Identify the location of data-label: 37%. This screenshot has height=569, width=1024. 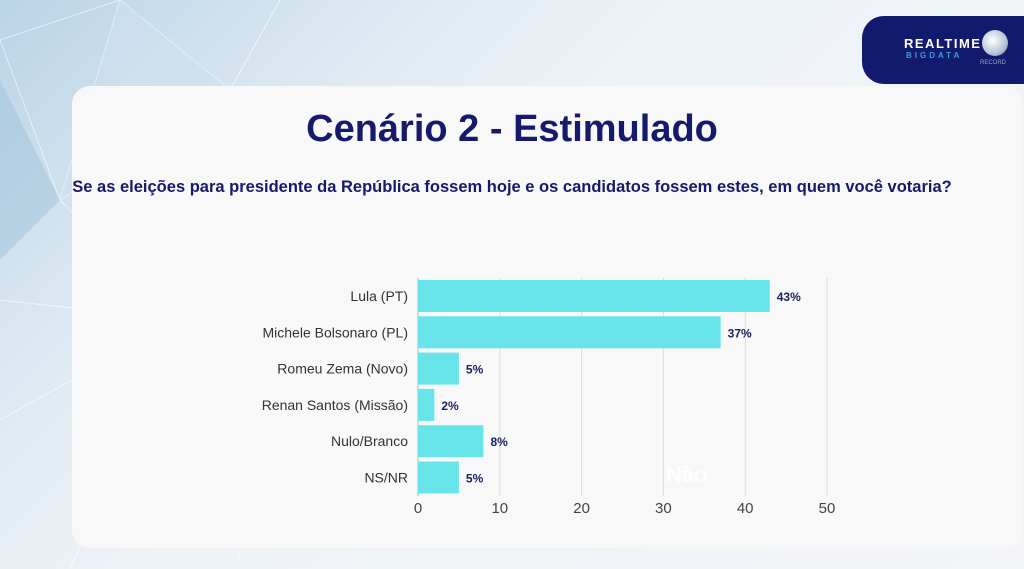
(740, 333).